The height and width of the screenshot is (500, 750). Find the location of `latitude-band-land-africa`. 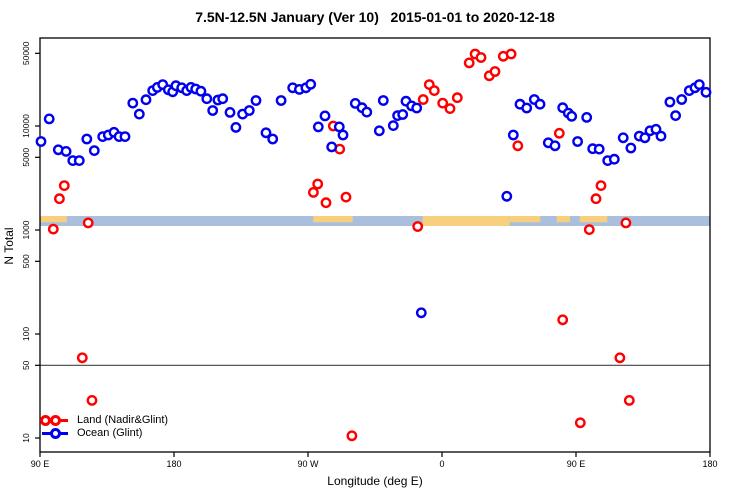

latitude-band-land-africa is located at coordinates (466, 221).